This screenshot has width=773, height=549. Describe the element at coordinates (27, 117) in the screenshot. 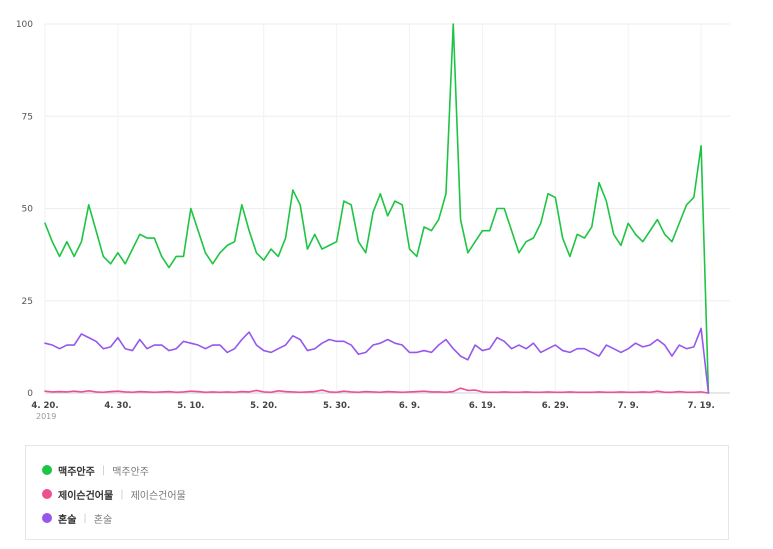

I see `y-tick-label: 75` at that location.